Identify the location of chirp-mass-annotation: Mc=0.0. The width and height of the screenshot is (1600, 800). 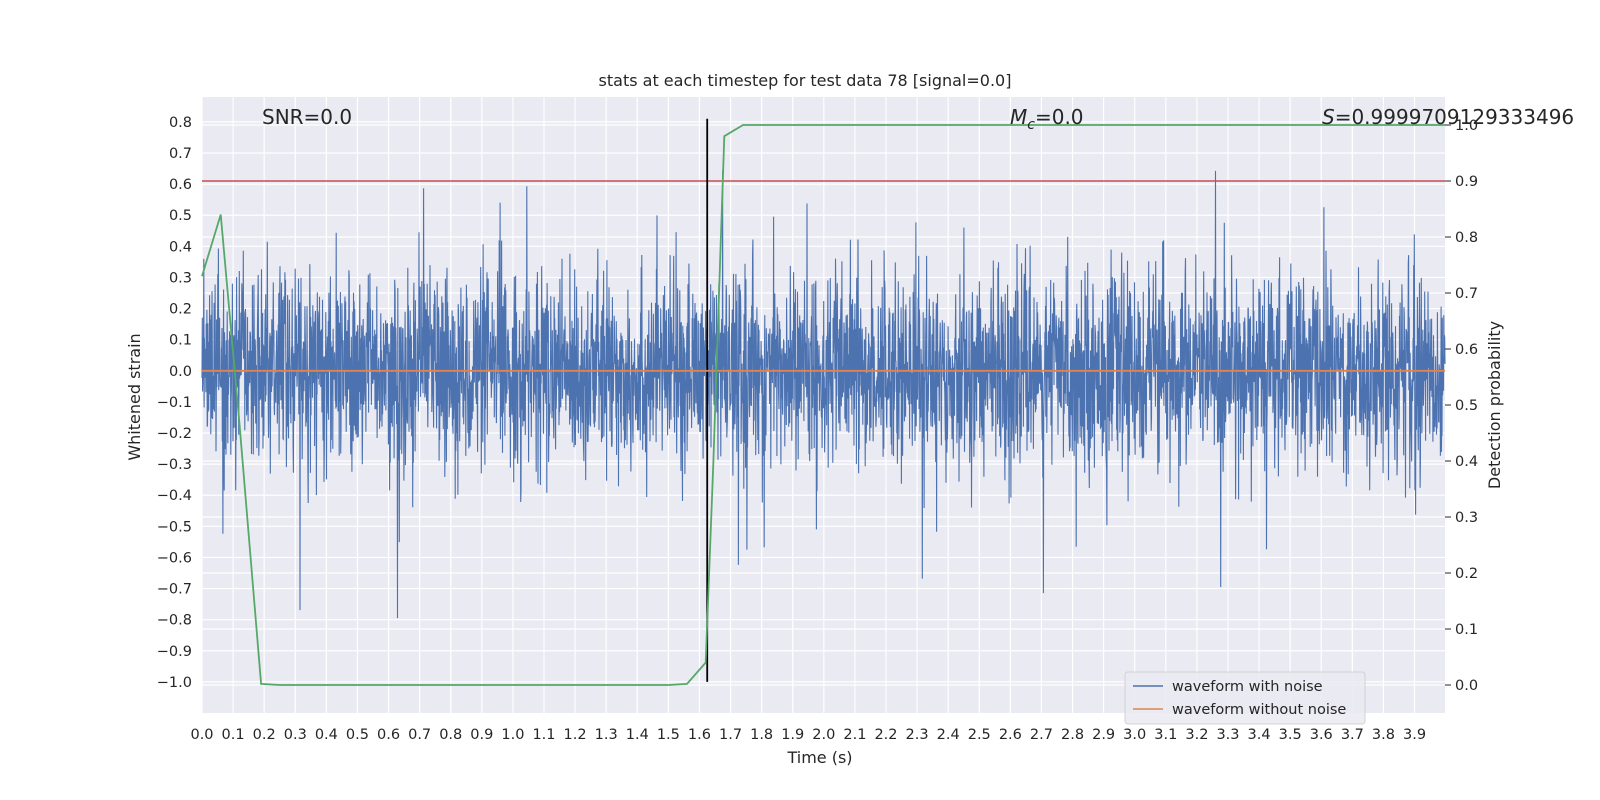
(1047, 119).